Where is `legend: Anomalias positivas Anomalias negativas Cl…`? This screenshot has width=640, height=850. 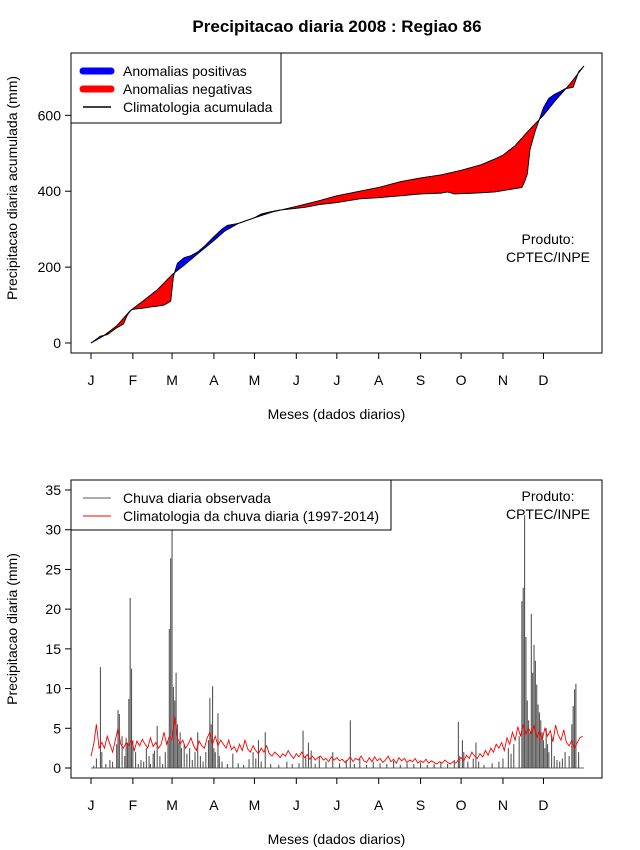
legend: Anomalias positivas Anomalias negativas Cl… is located at coordinates (176, 88).